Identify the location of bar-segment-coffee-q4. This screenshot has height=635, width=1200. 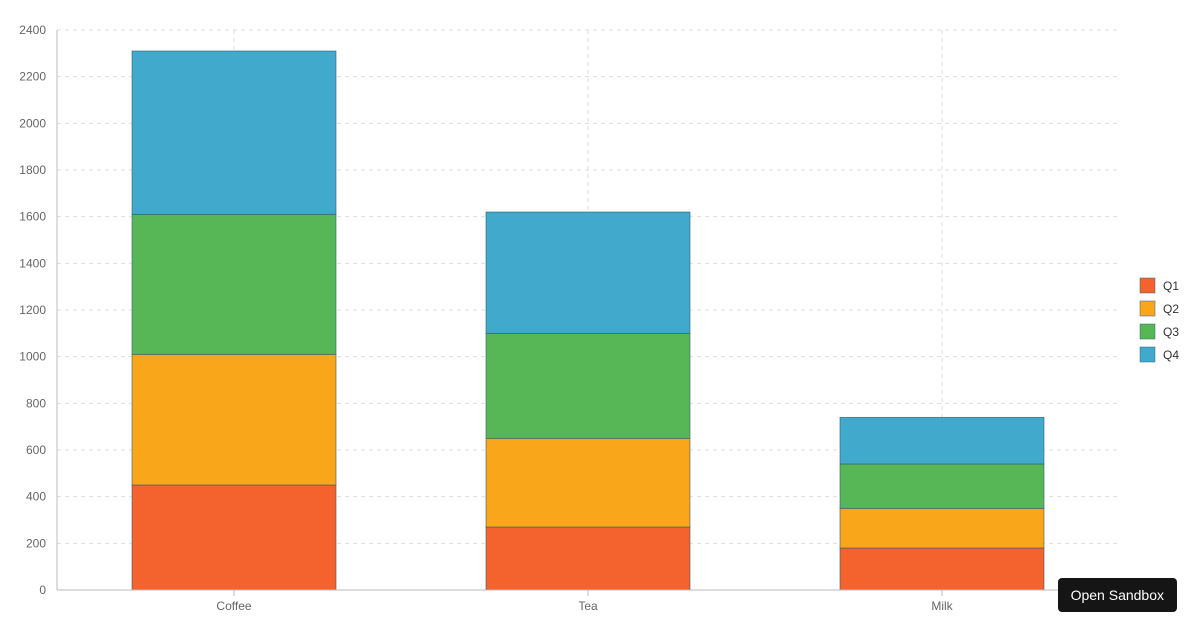
(234, 132).